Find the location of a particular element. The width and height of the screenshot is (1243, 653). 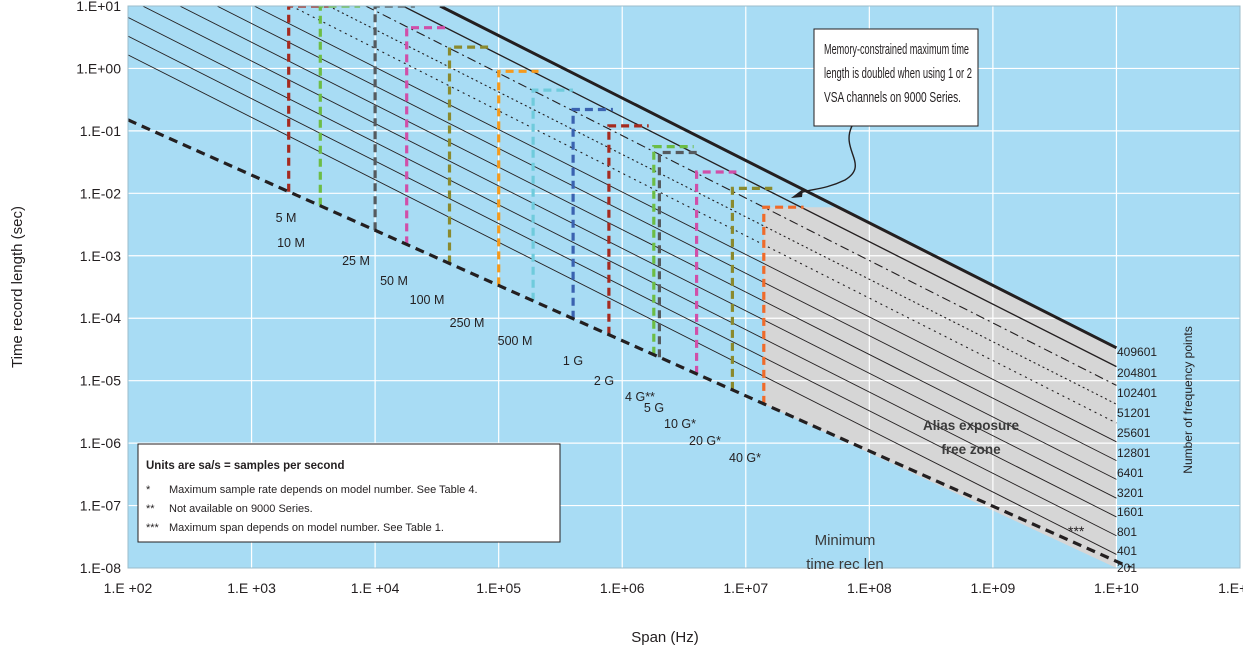

frequency-points-axis-label: Number of frequency points is located at coordinates (1188, 399).